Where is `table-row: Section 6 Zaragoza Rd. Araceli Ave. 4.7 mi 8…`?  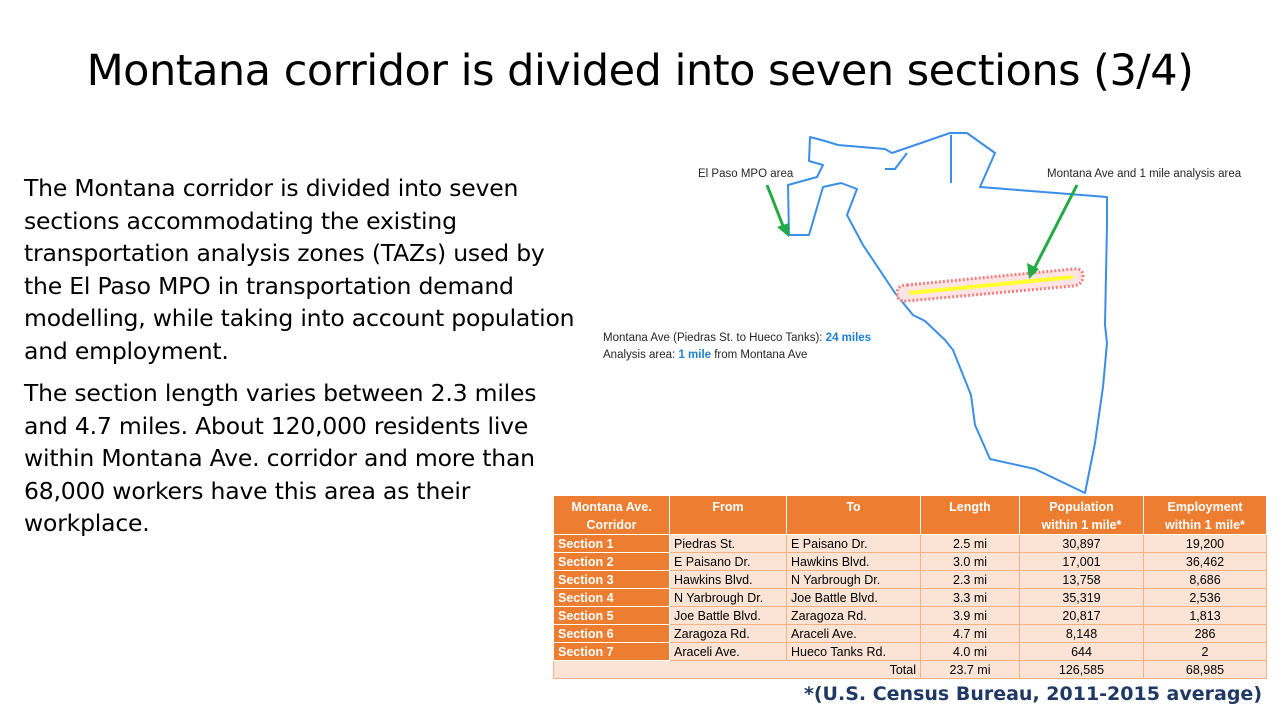
table-row: Section 6 Zaragoza Rd. Araceli Ave. 4.7 mi 8… is located at coordinates (910, 633).